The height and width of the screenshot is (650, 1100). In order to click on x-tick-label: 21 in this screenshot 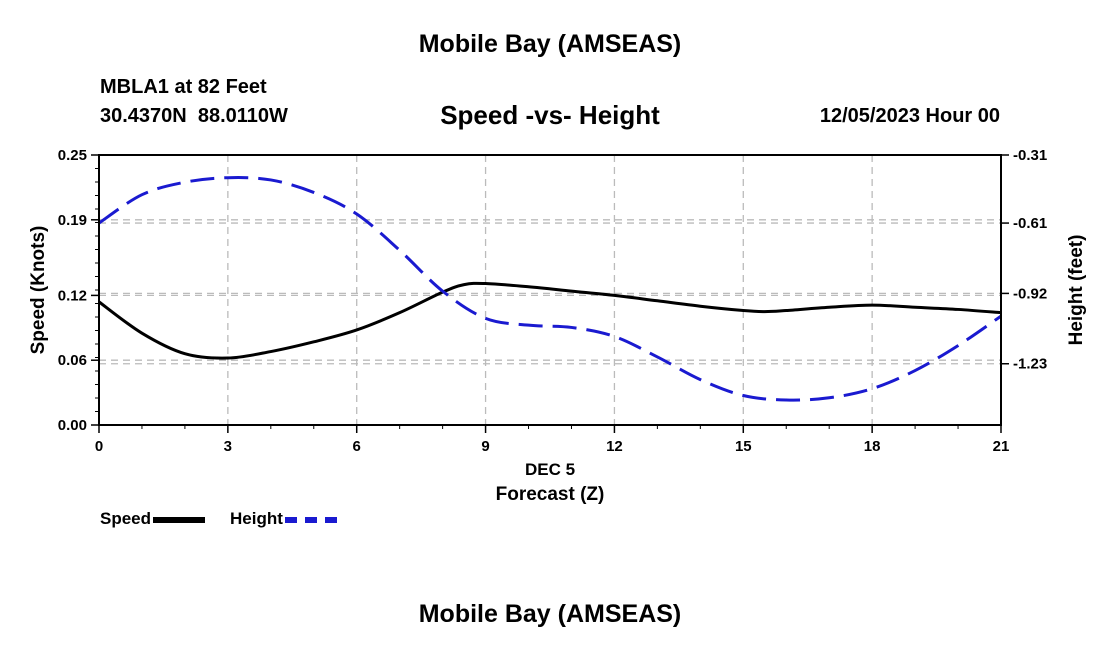, I will do `click(1001, 446)`.